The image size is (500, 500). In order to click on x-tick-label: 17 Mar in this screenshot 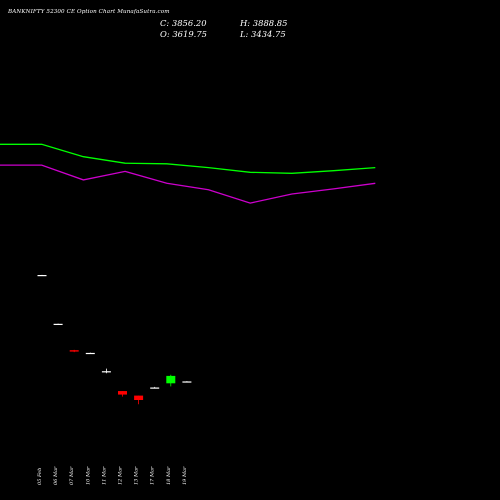, I will do `click(153, 475)`.